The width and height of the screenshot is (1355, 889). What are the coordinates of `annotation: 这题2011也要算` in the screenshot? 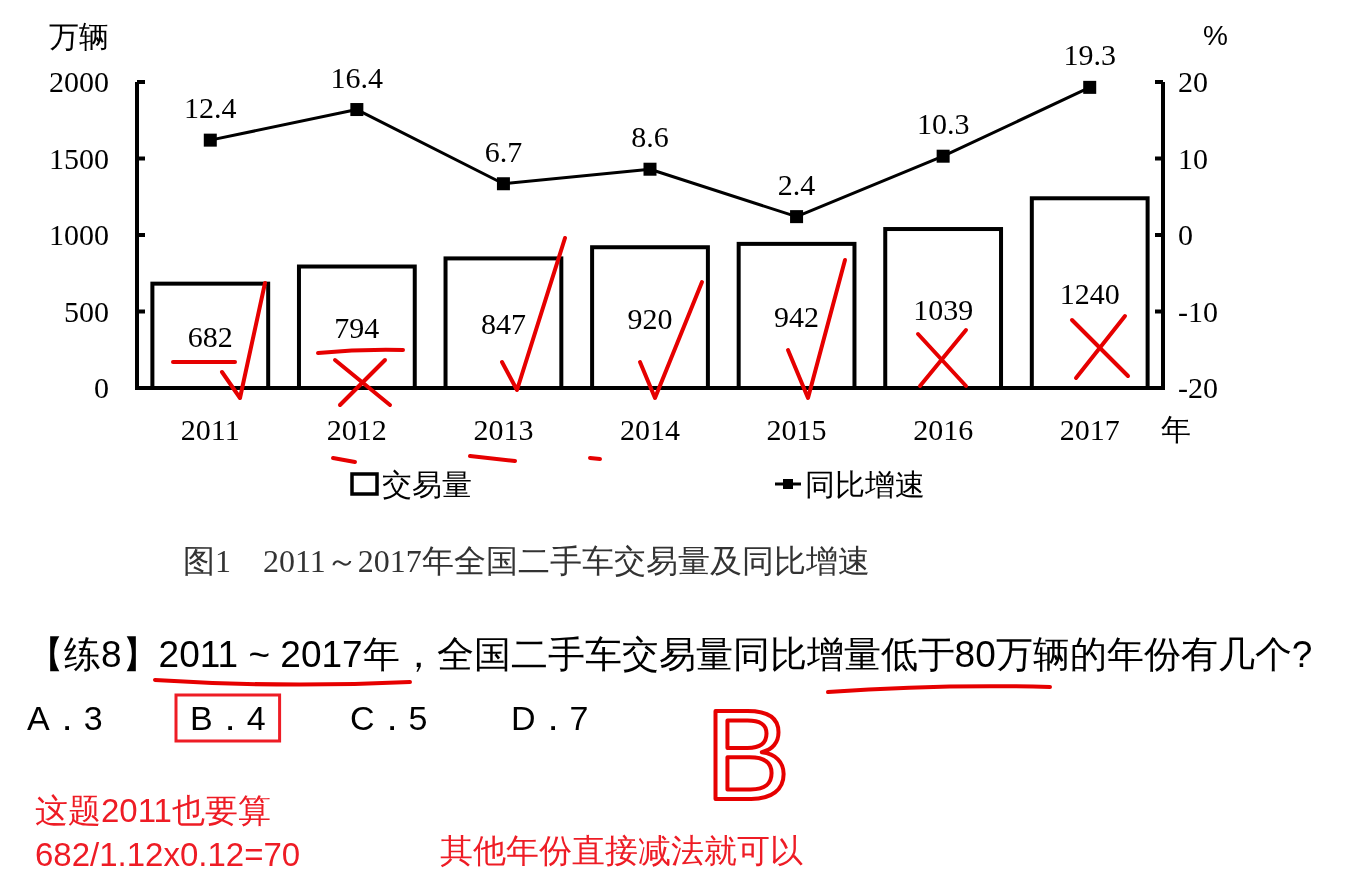 It's located at (153, 810).